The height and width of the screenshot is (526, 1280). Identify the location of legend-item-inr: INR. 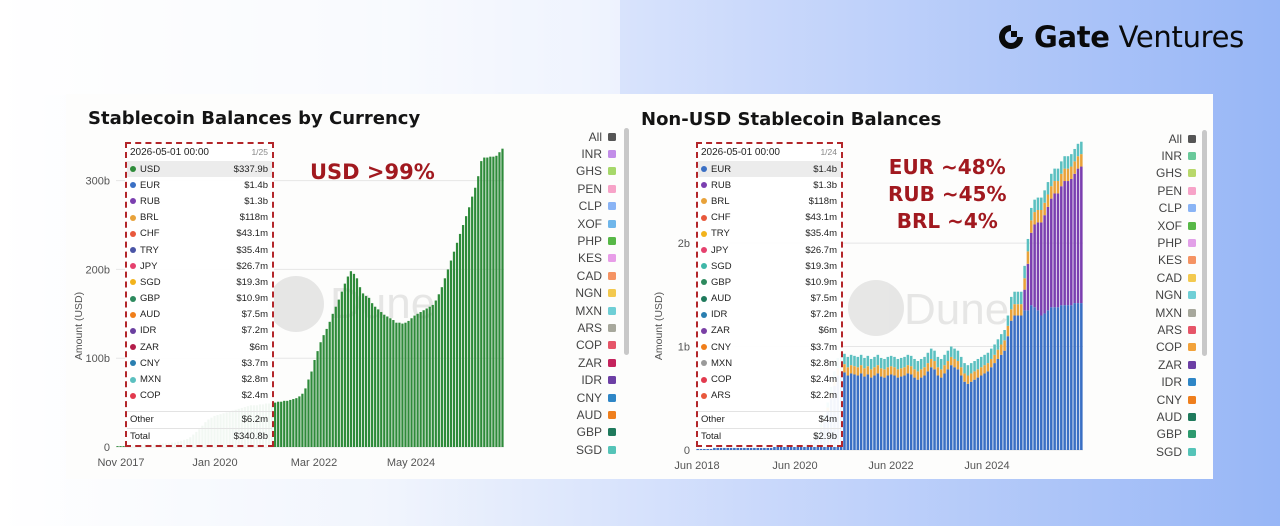
(1171, 155).